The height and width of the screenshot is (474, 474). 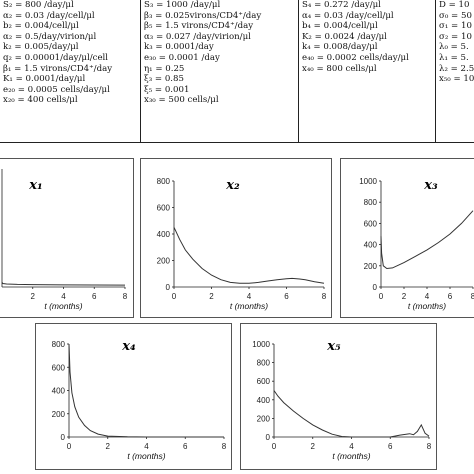 What do you see at coordinates (128, 346) in the screenshot?
I see `chart-title: x₄` at bounding box center [128, 346].